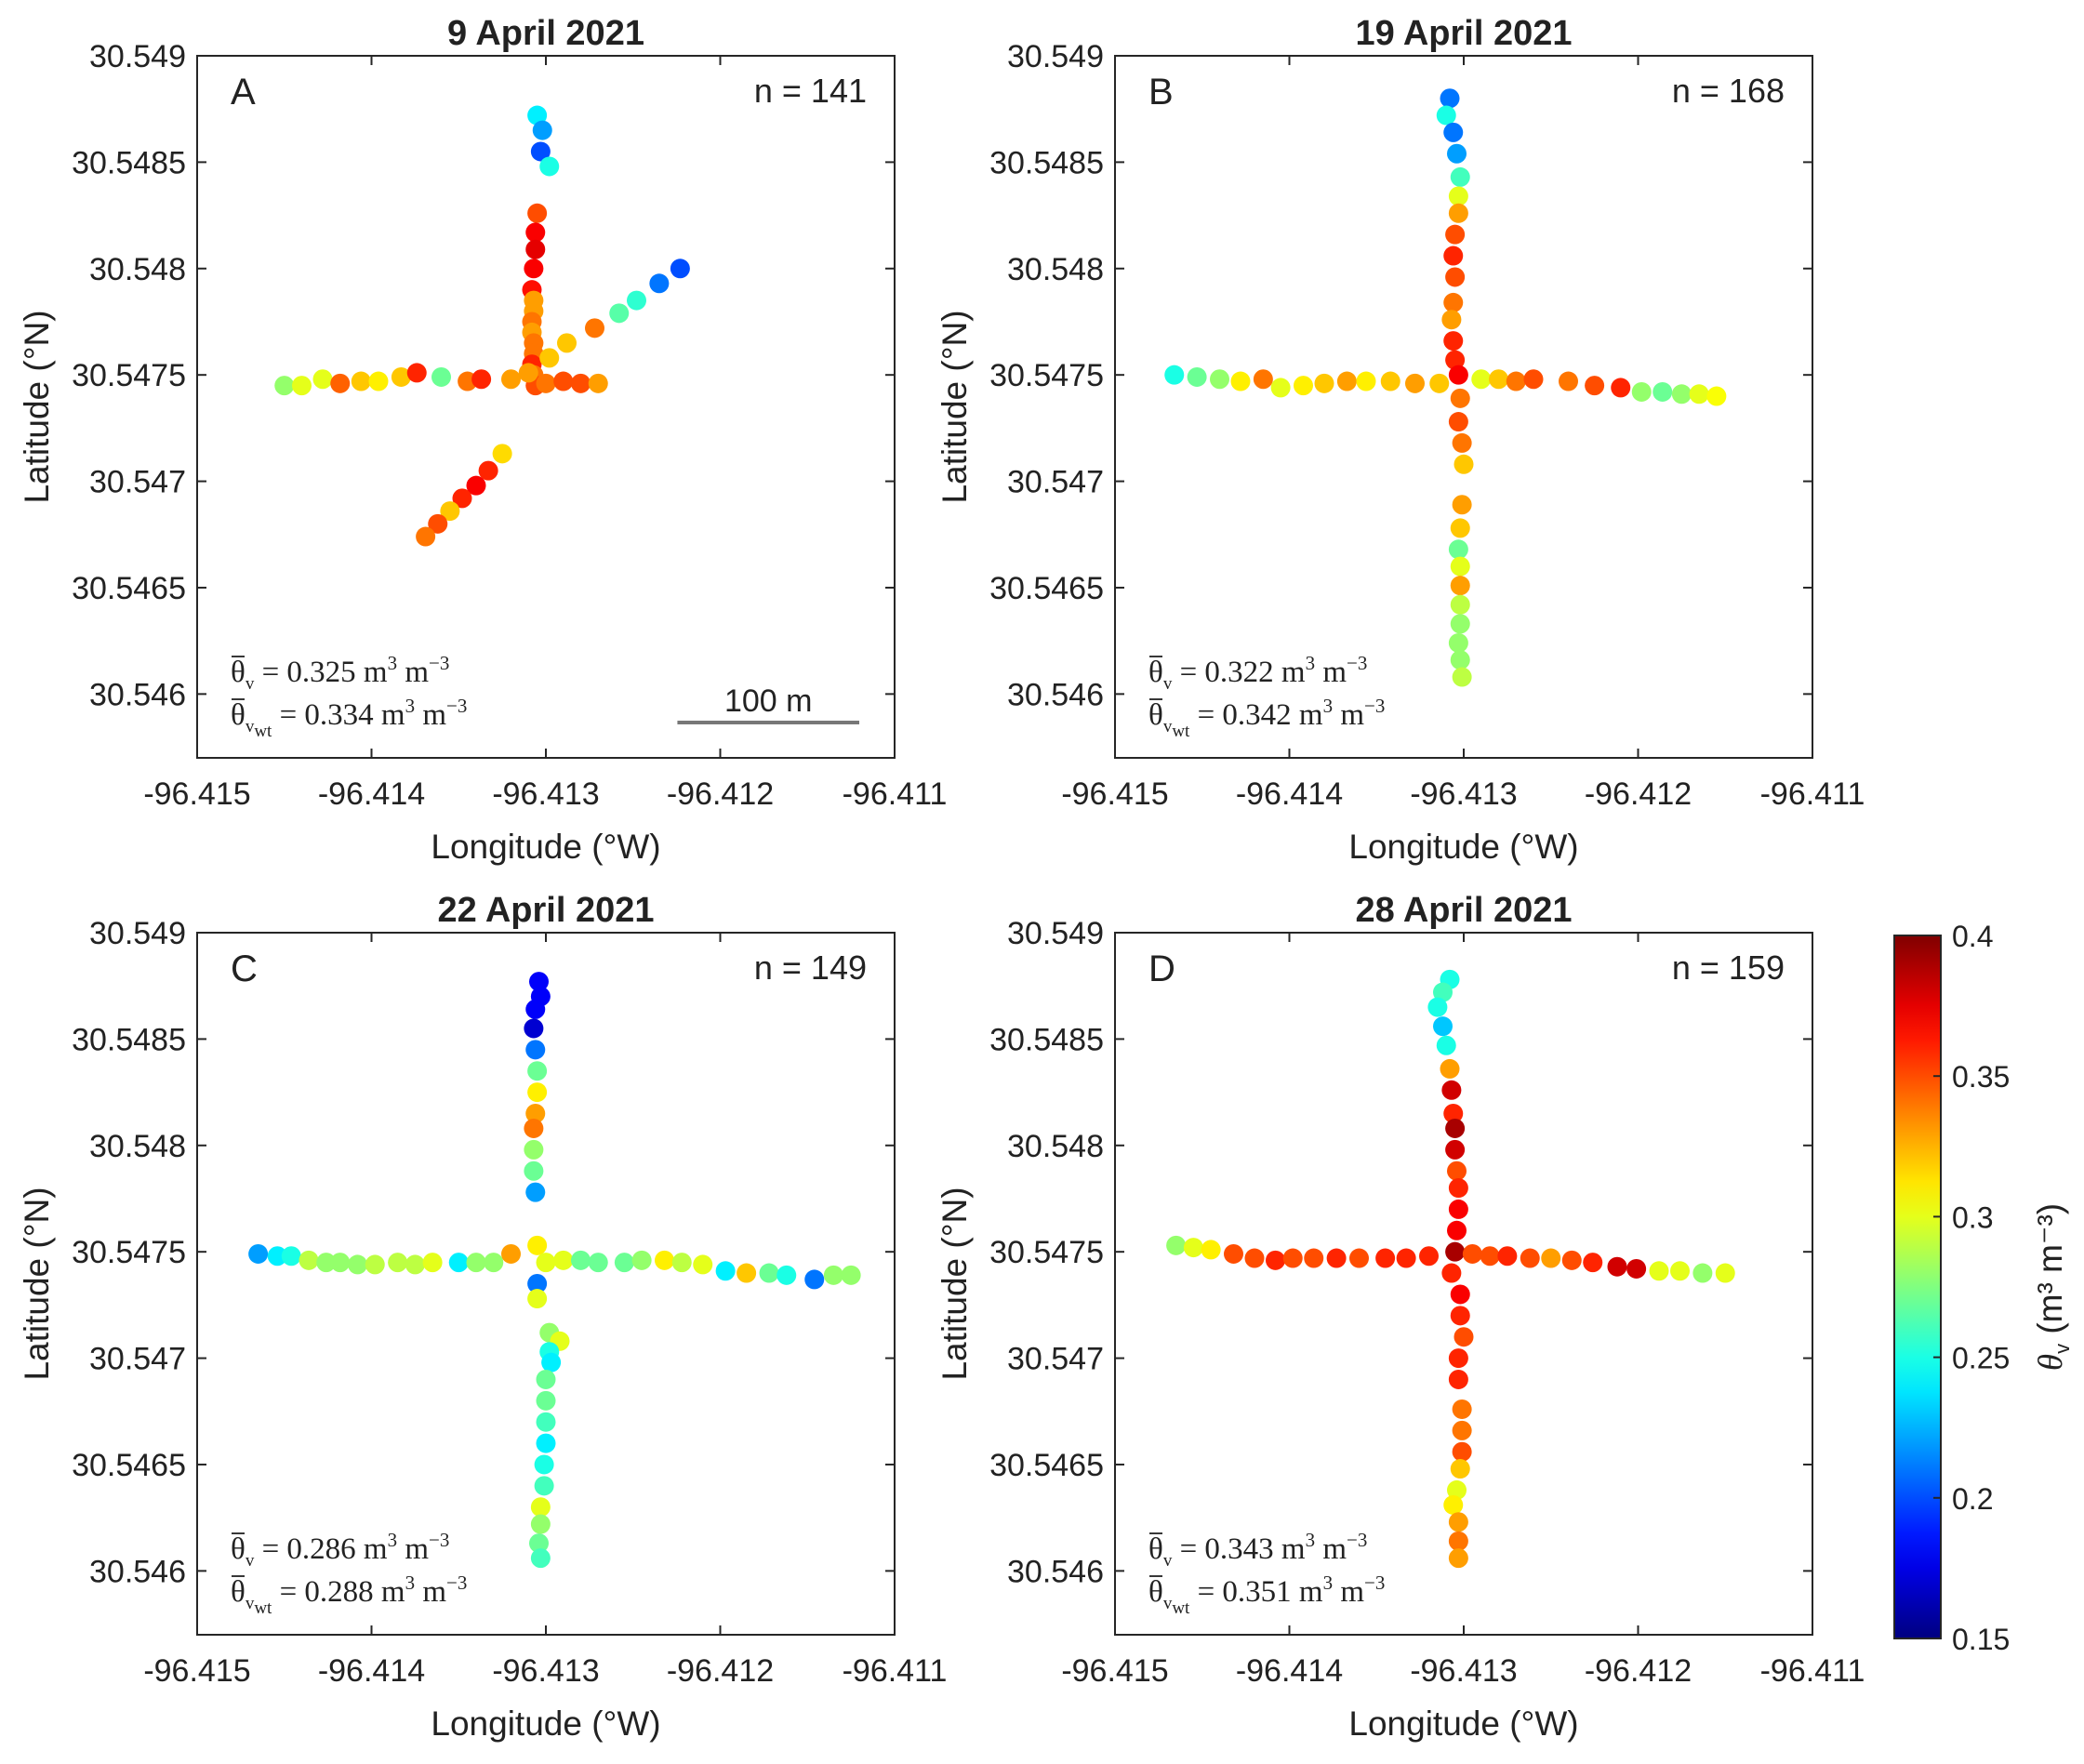 The width and height of the screenshot is (2084, 1764). I want to click on panel-letter: A, so click(244, 92).